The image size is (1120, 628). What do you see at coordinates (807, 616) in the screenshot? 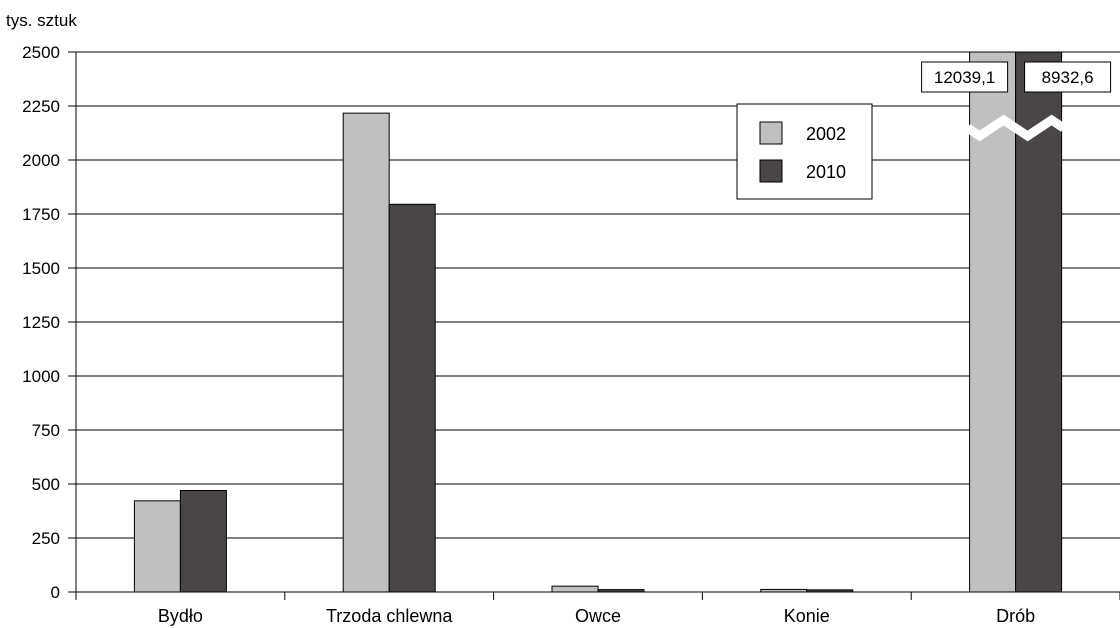
I see `x-category-label: Konie` at bounding box center [807, 616].